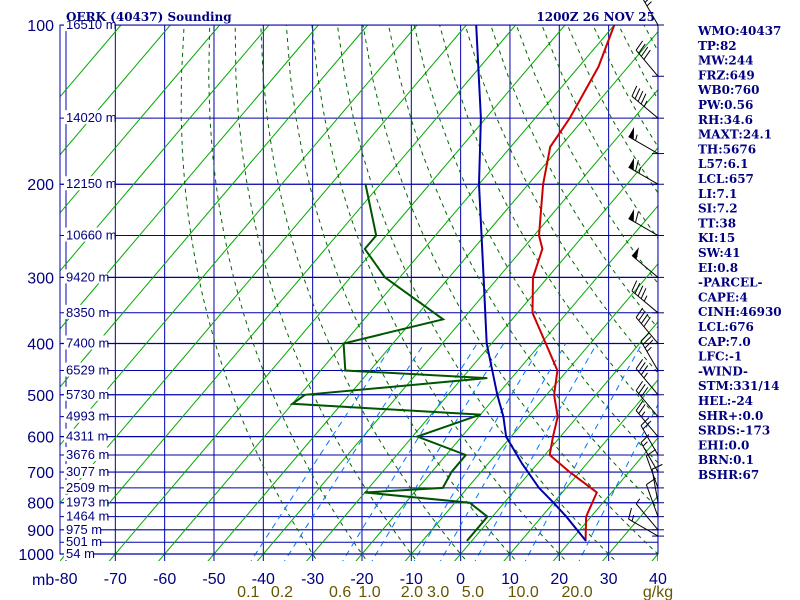 The image size is (800, 600). Describe the element at coordinates (87, 394) in the screenshot. I see `height-label: 5730 m` at that location.